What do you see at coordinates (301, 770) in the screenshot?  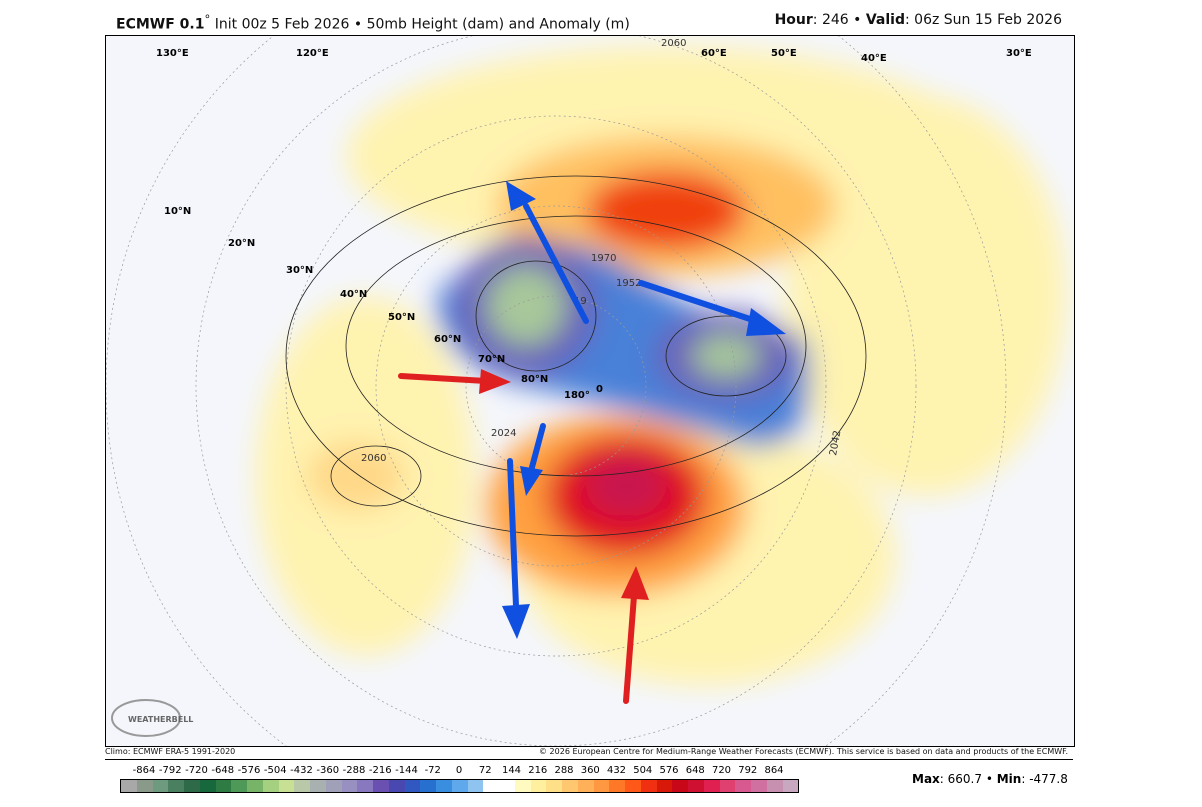 I see `colorbar-tick: -432` at bounding box center [301, 770].